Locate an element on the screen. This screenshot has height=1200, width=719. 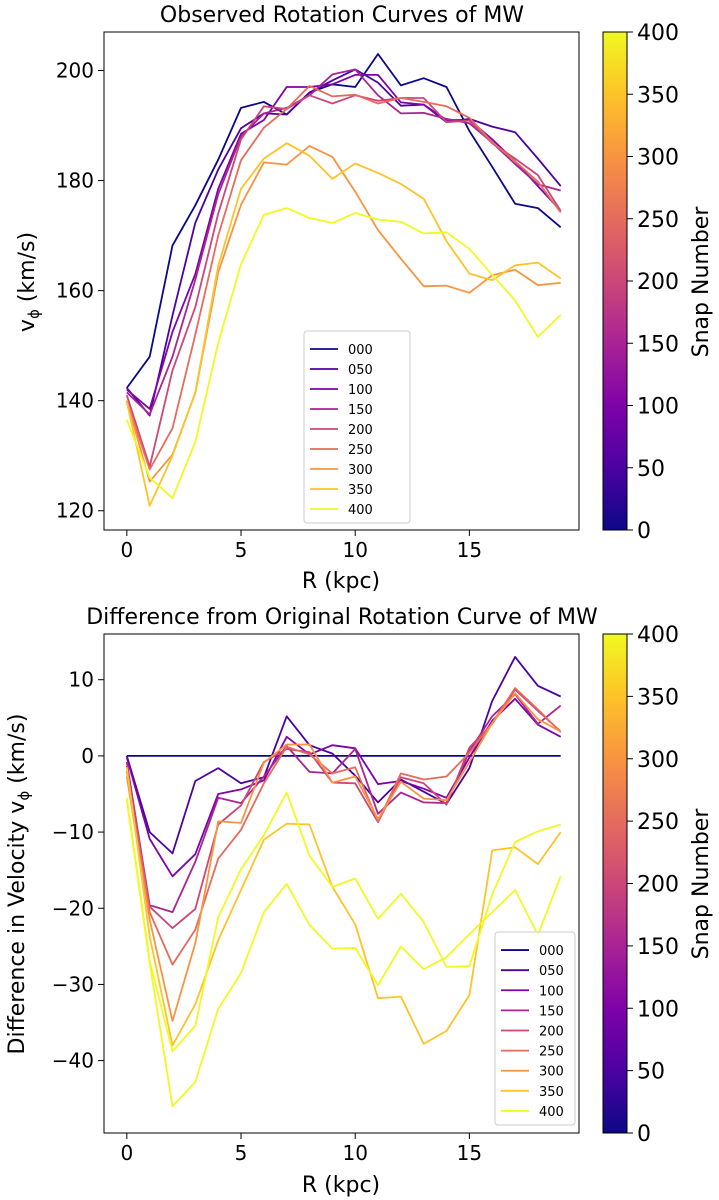
y-tick-label: −10 is located at coordinates (73, 832).